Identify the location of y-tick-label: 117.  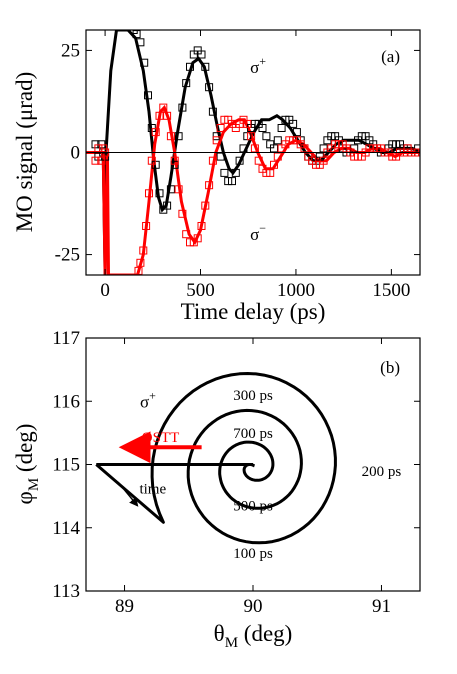
(66, 338).